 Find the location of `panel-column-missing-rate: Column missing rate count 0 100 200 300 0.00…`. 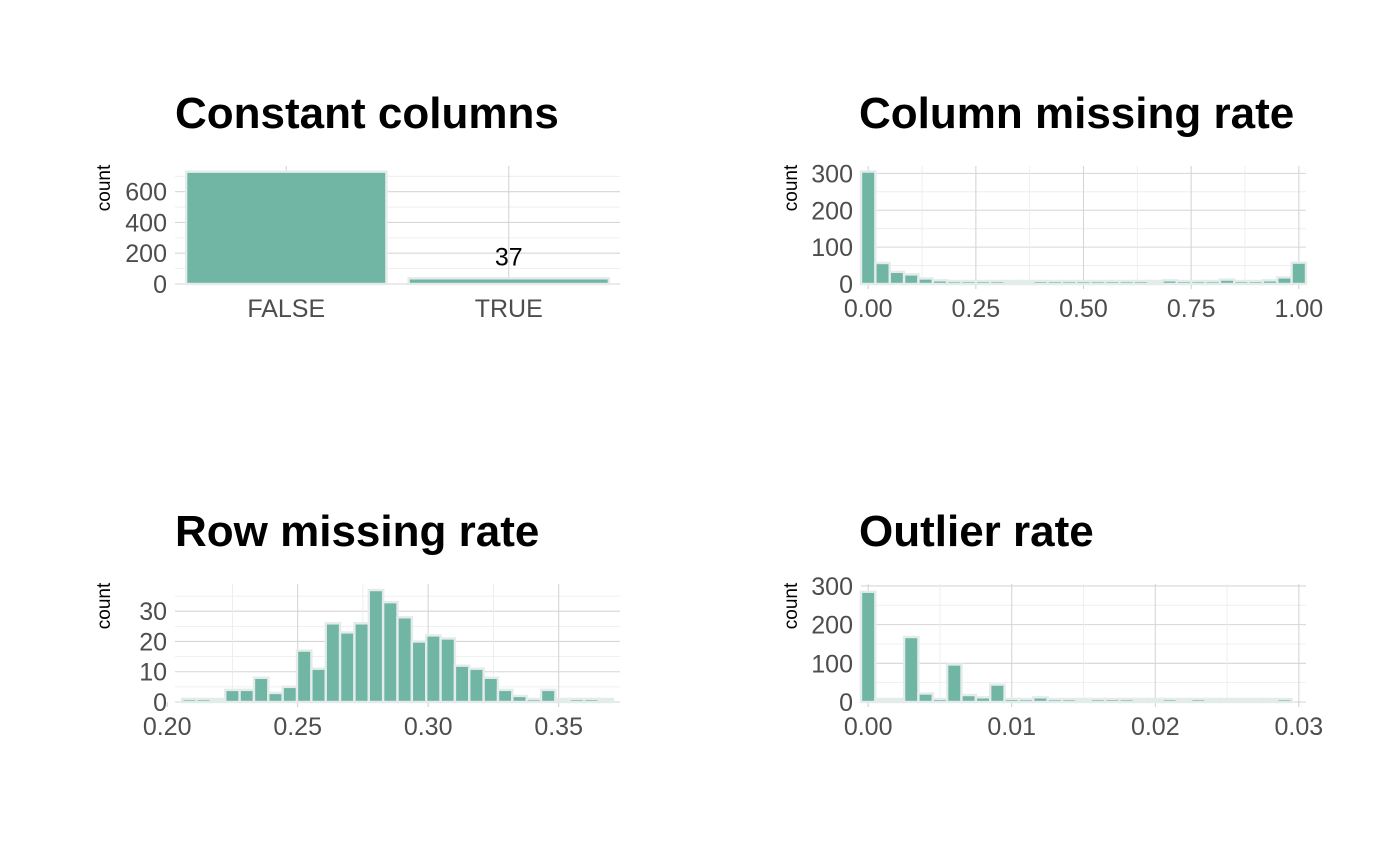

panel-column-missing-rate: Column missing rate count 0 100 200 300 0.00… is located at coordinates (1052, 206).